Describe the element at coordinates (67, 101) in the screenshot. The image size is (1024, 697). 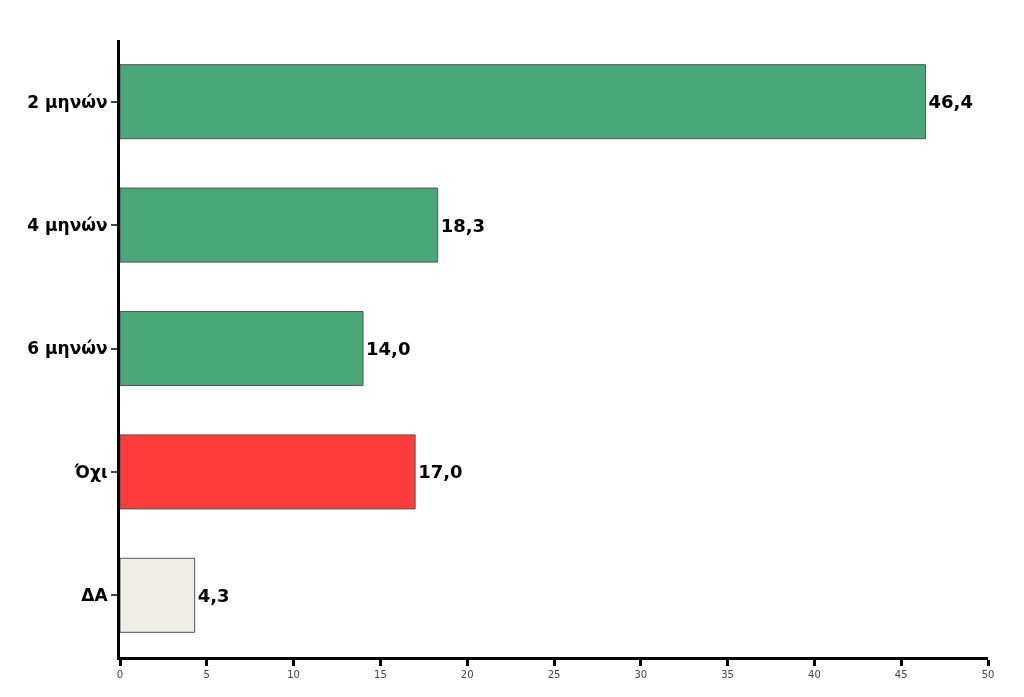
I see `y-tick-label: 2 μηνών` at that location.